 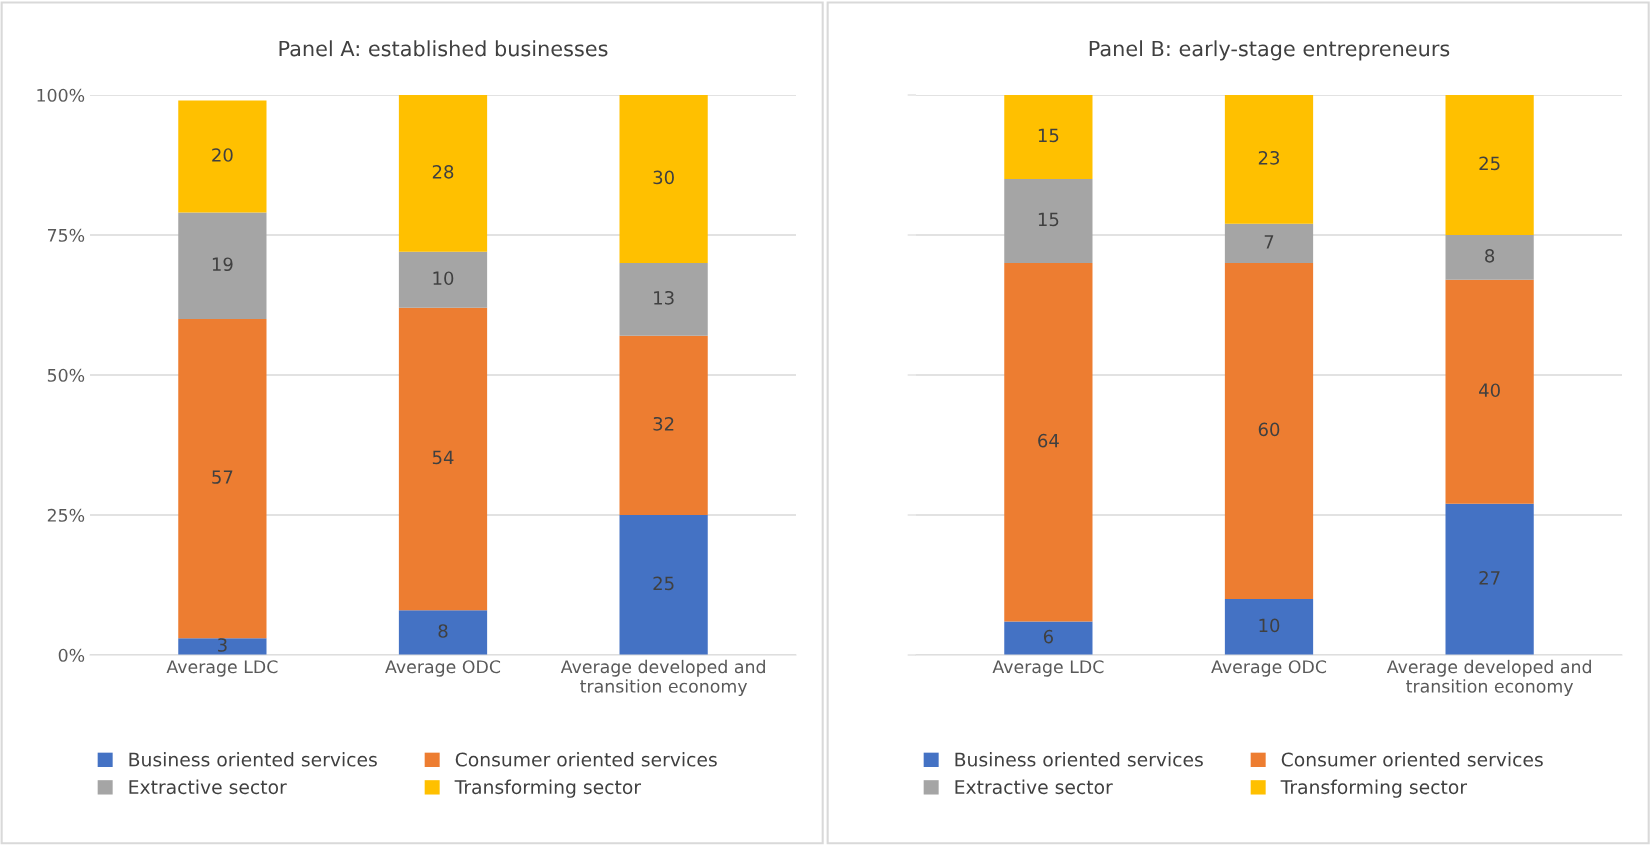 I want to click on data-label: 54, so click(x=443, y=457).